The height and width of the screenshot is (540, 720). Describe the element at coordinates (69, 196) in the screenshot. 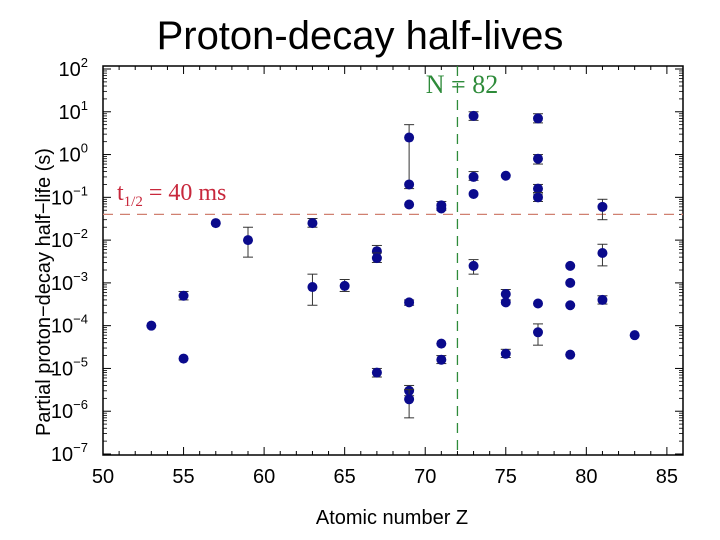

I see `y-tick-label: 10⁻¹` at that location.